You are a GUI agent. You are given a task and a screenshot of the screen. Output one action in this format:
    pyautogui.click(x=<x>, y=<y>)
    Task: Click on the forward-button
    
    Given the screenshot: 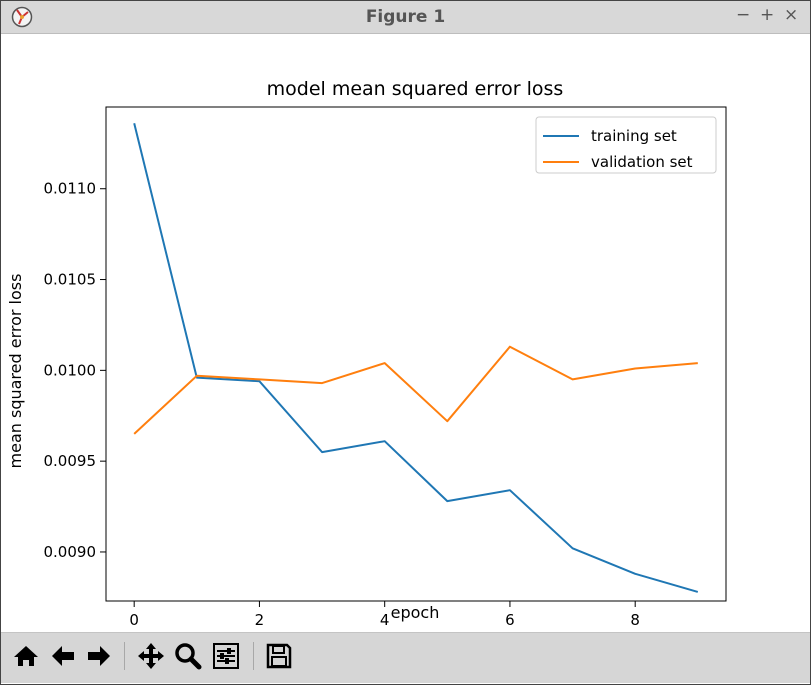 What is the action you would take?
    pyautogui.click(x=99, y=656)
    